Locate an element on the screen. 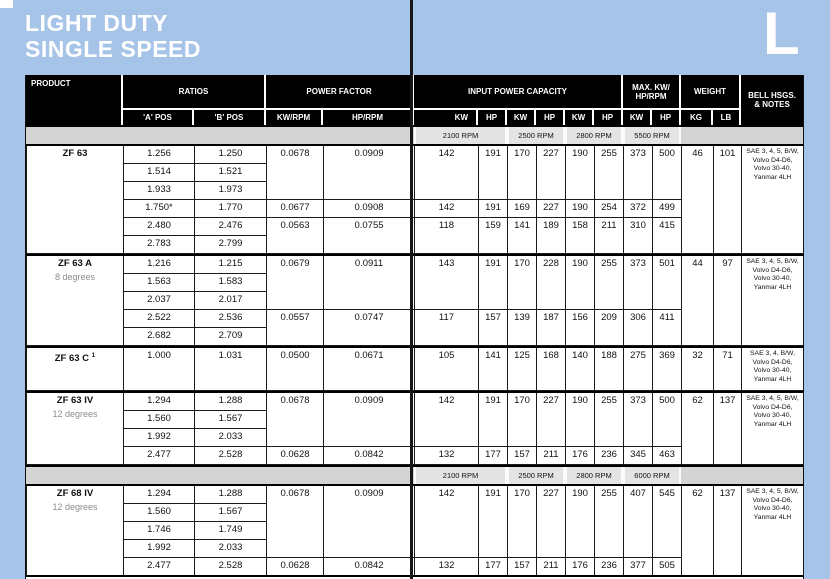 The height and width of the screenshot is (579, 830). subheader-max-hp: HP is located at coordinates (666, 116).